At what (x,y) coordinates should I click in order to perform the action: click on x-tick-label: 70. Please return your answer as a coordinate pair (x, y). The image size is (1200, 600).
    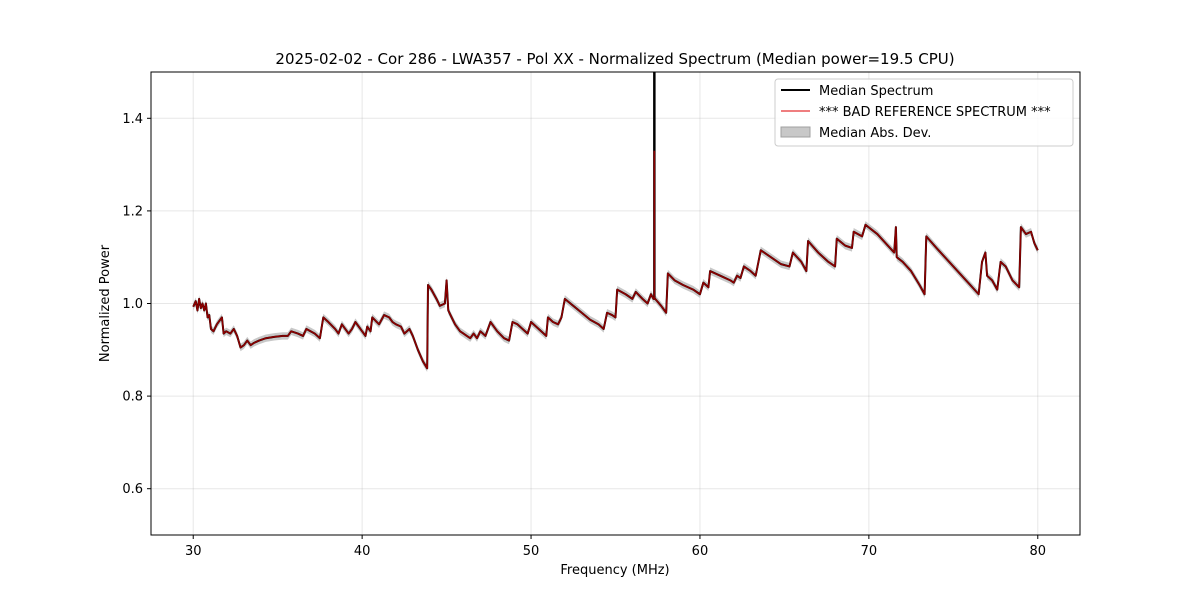
    Looking at the image, I should click on (869, 551).